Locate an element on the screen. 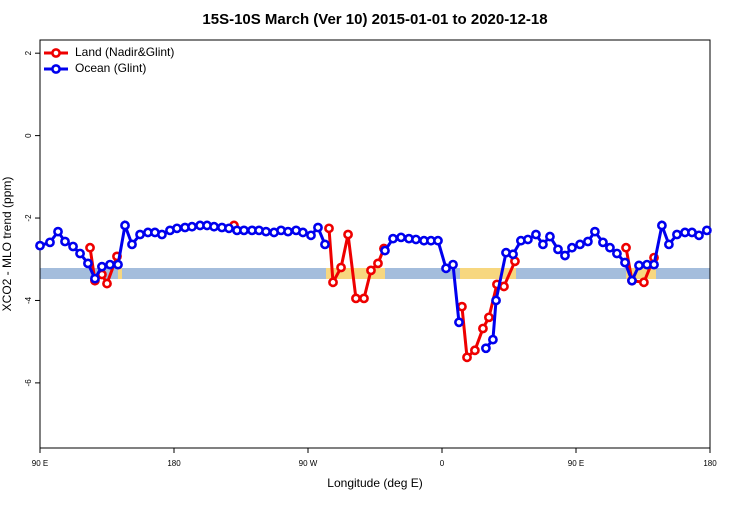 This screenshot has width=750, height=505. x-tick-label: 90 W is located at coordinates (308, 463).